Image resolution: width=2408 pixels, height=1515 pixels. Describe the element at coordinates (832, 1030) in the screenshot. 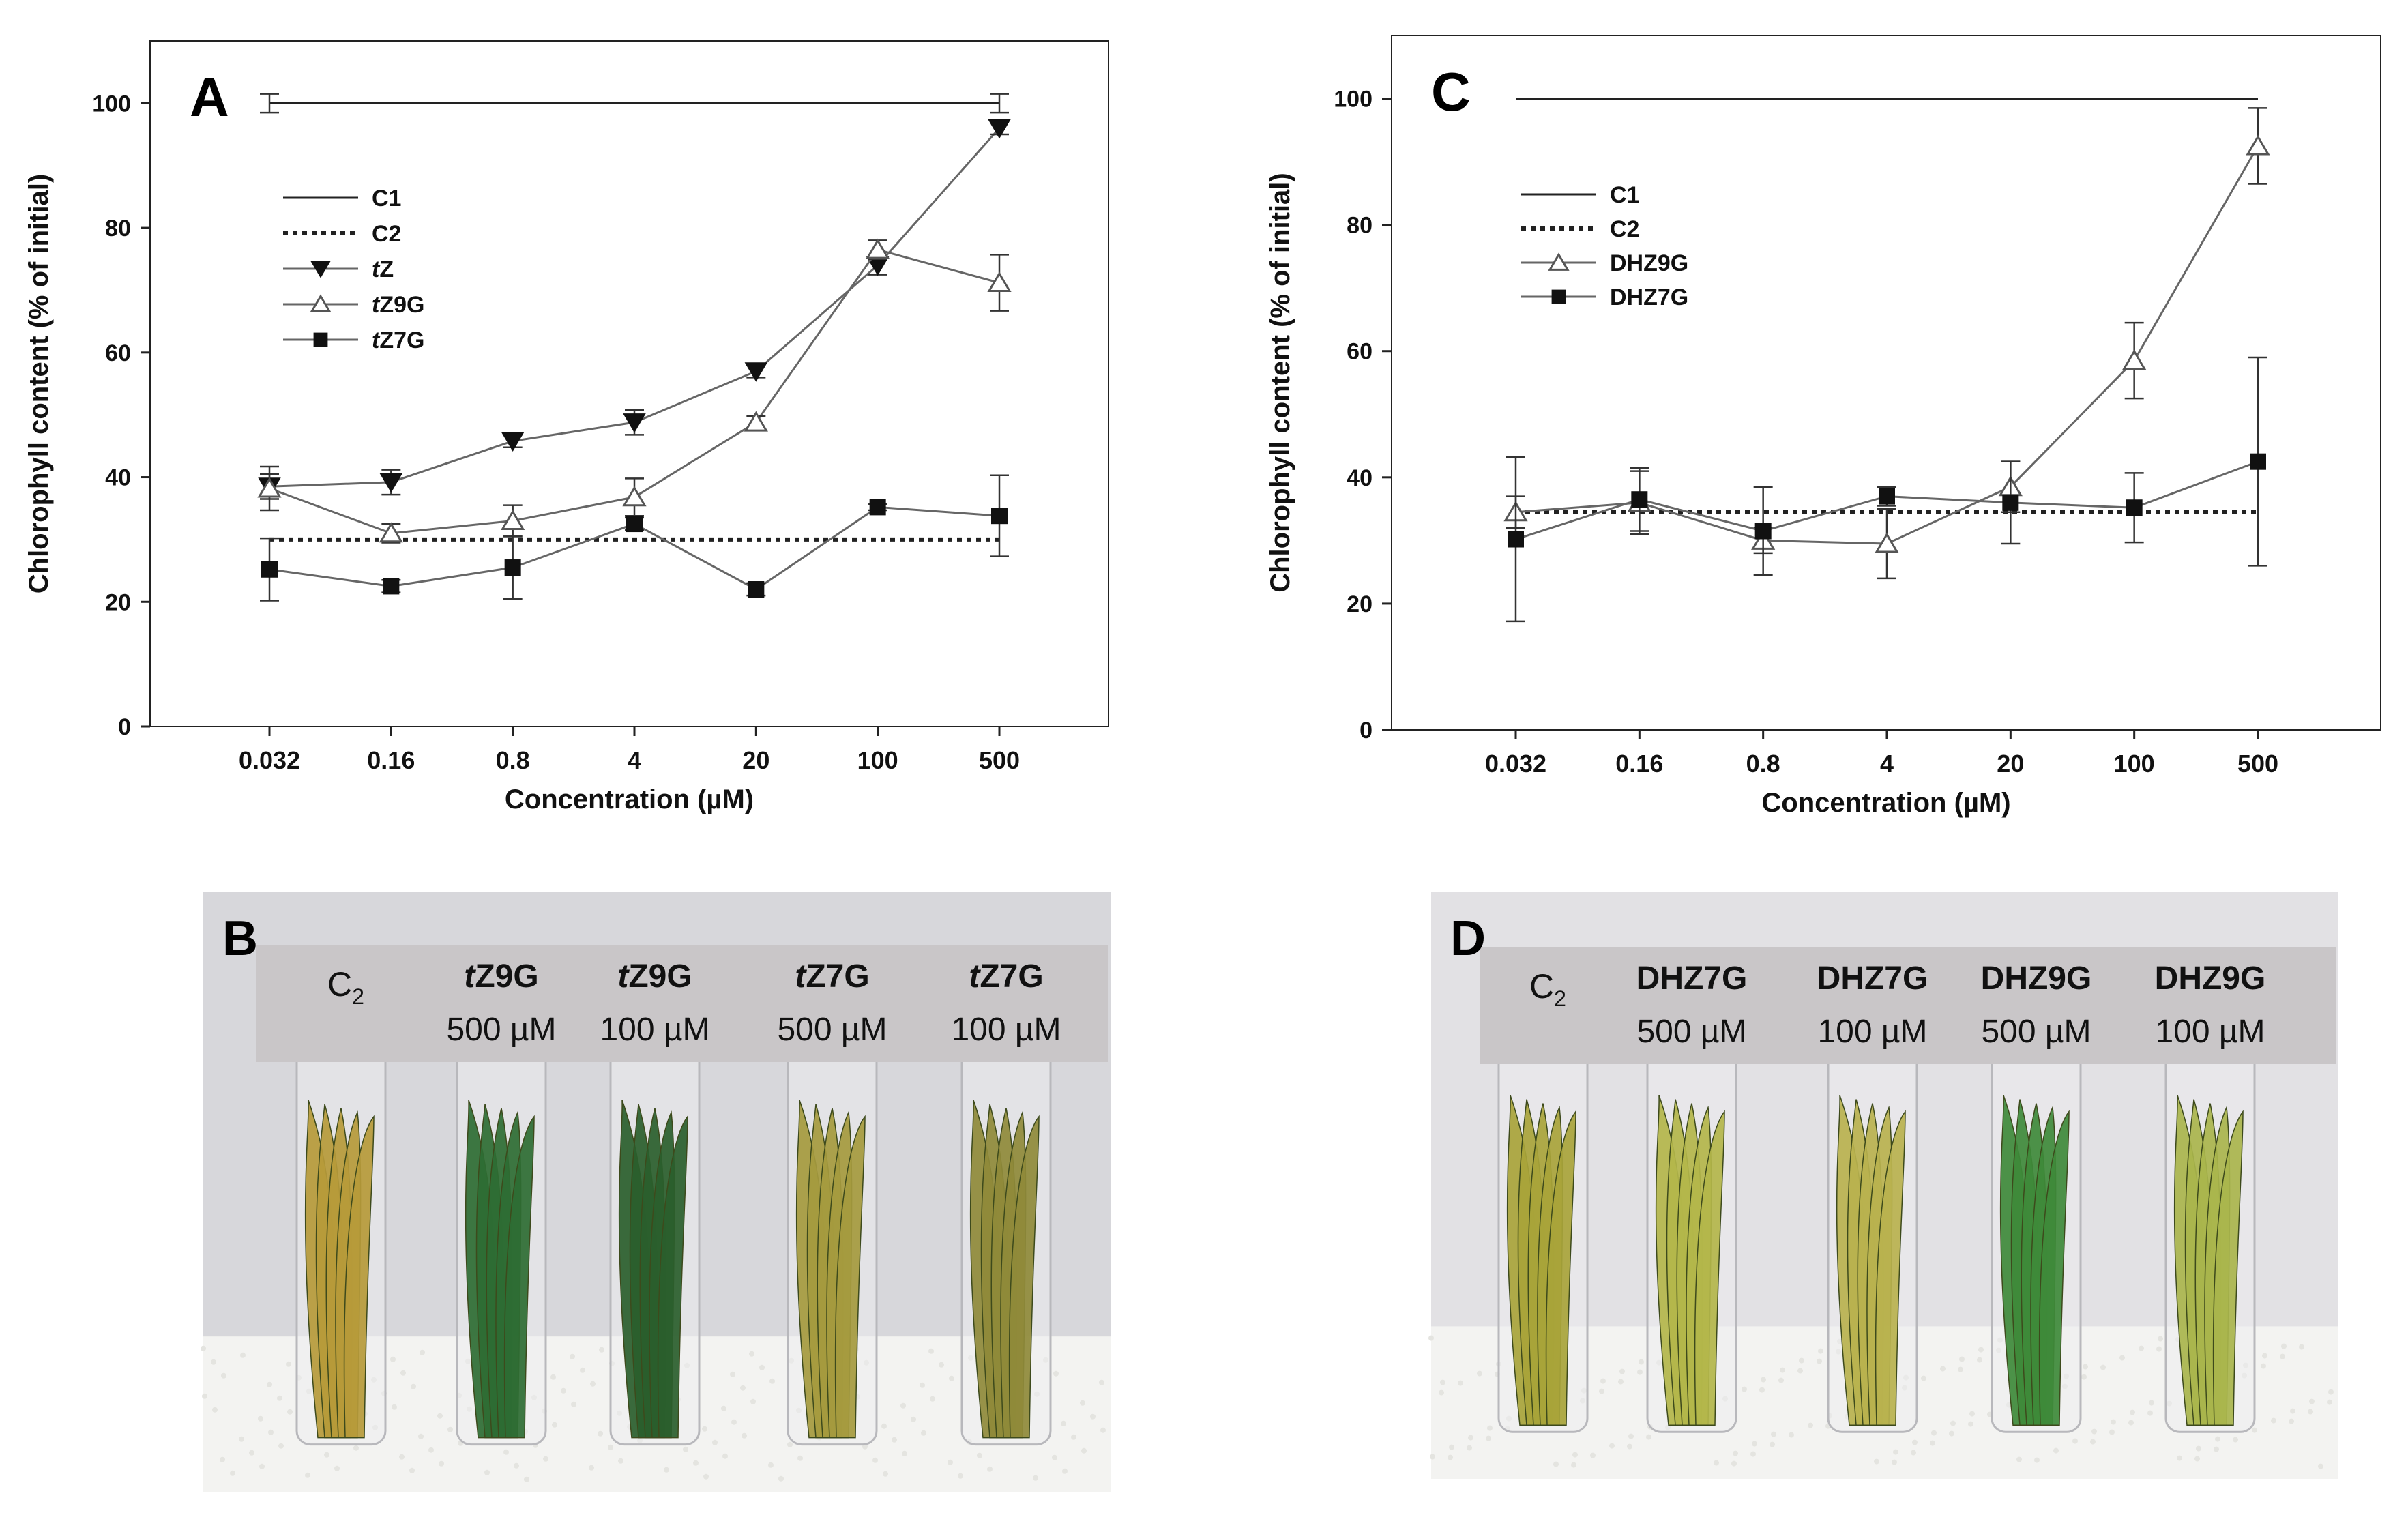

I see `tube-label-concentration: 500 µM` at that location.